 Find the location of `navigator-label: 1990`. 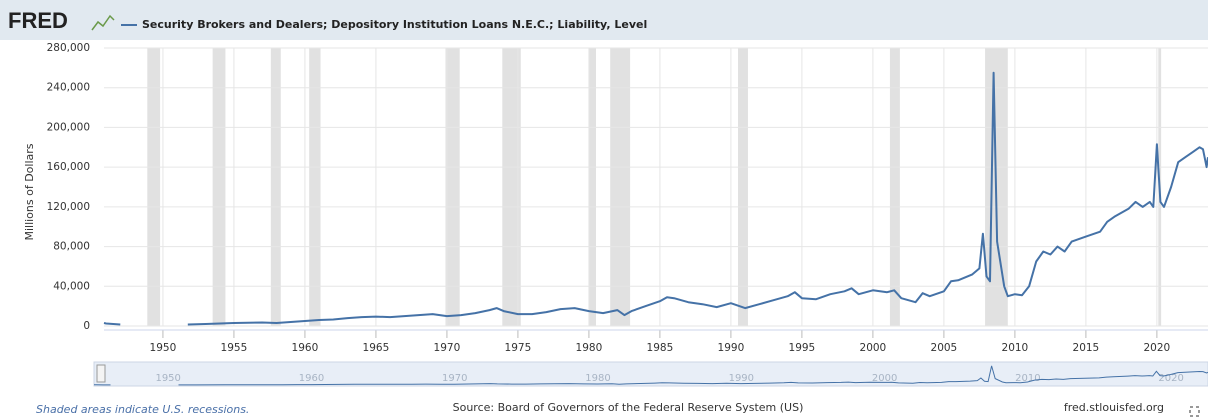

navigator-label: 1990 is located at coordinates (741, 378).